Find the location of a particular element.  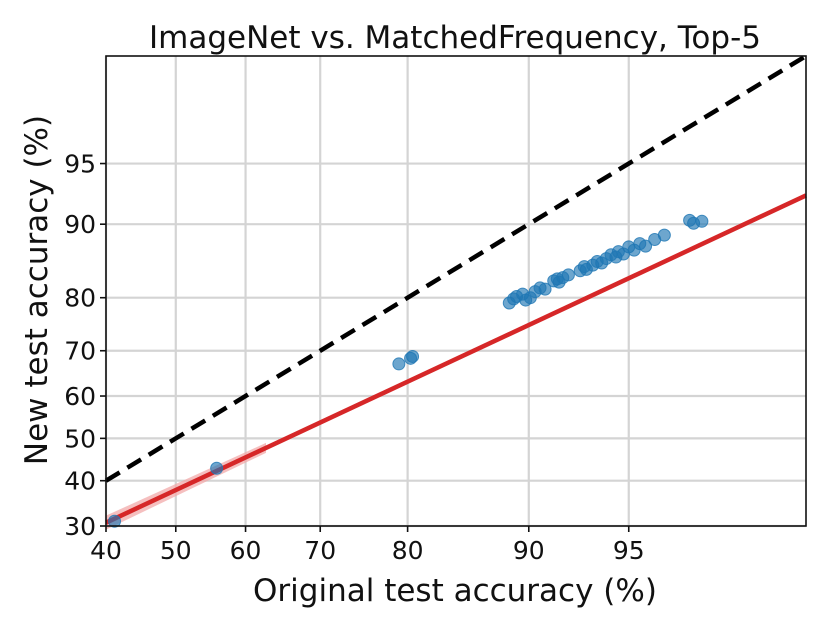

x-tick-label: 70 is located at coordinates (320, 550).